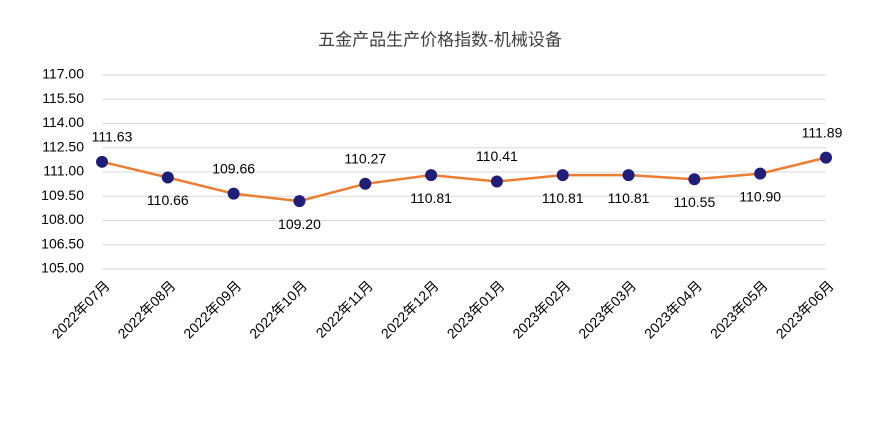 This screenshot has height=430, width=879. What do you see at coordinates (607, 309) in the screenshot?
I see `x-tick-label: 2023年03月` at bounding box center [607, 309].